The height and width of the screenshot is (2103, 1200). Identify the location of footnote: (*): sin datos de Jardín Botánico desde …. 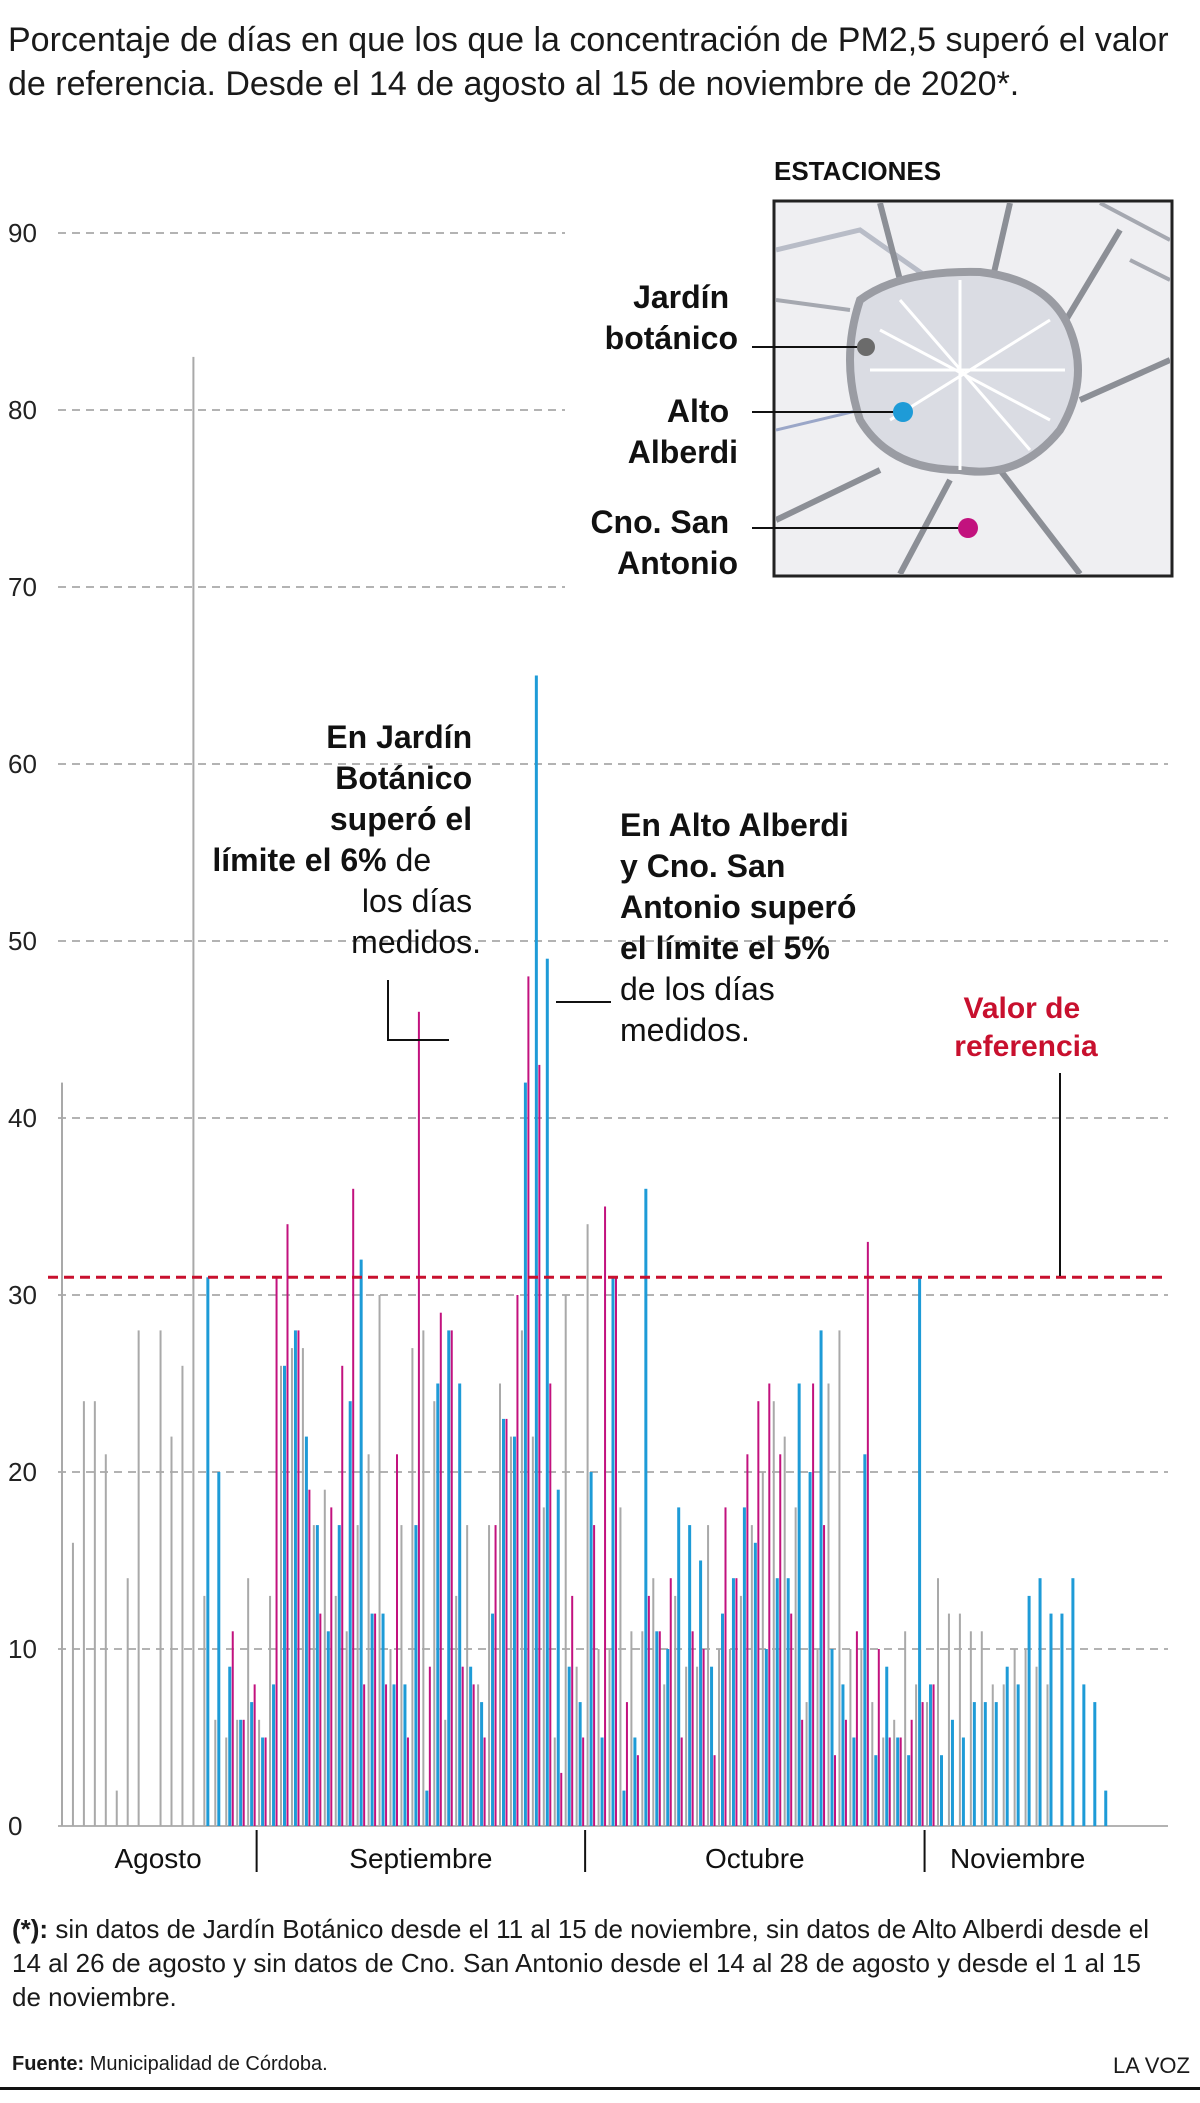
(587, 1963).